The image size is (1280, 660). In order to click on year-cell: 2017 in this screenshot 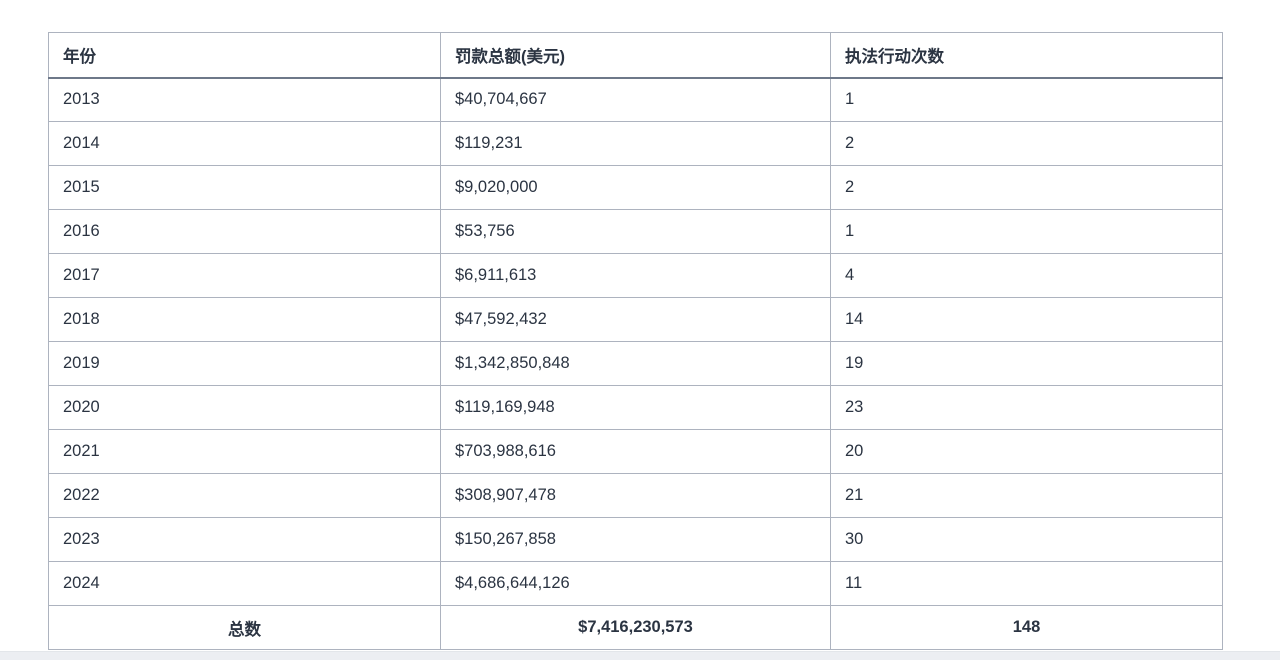, I will do `click(244, 275)`.